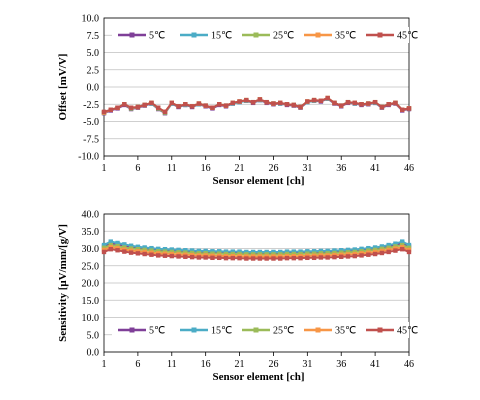 Image resolution: width=480 pixels, height=400 pixels. I want to click on y-tick-label: -5.0, so click(91, 122).